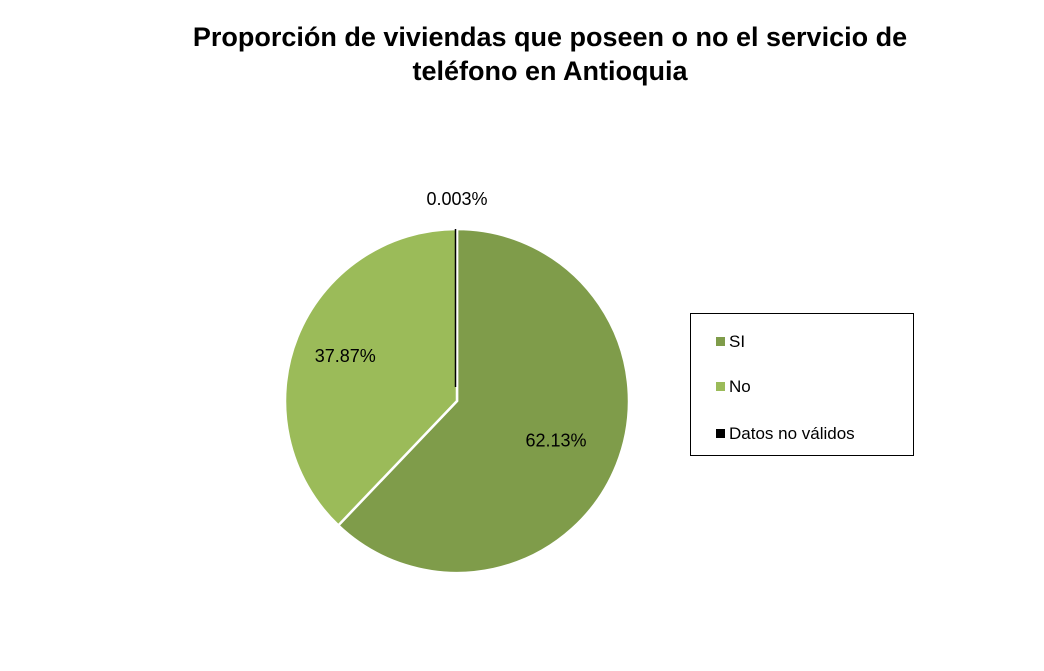  What do you see at coordinates (720, 341) in the screenshot?
I see `legend-swatch-si` at bounding box center [720, 341].